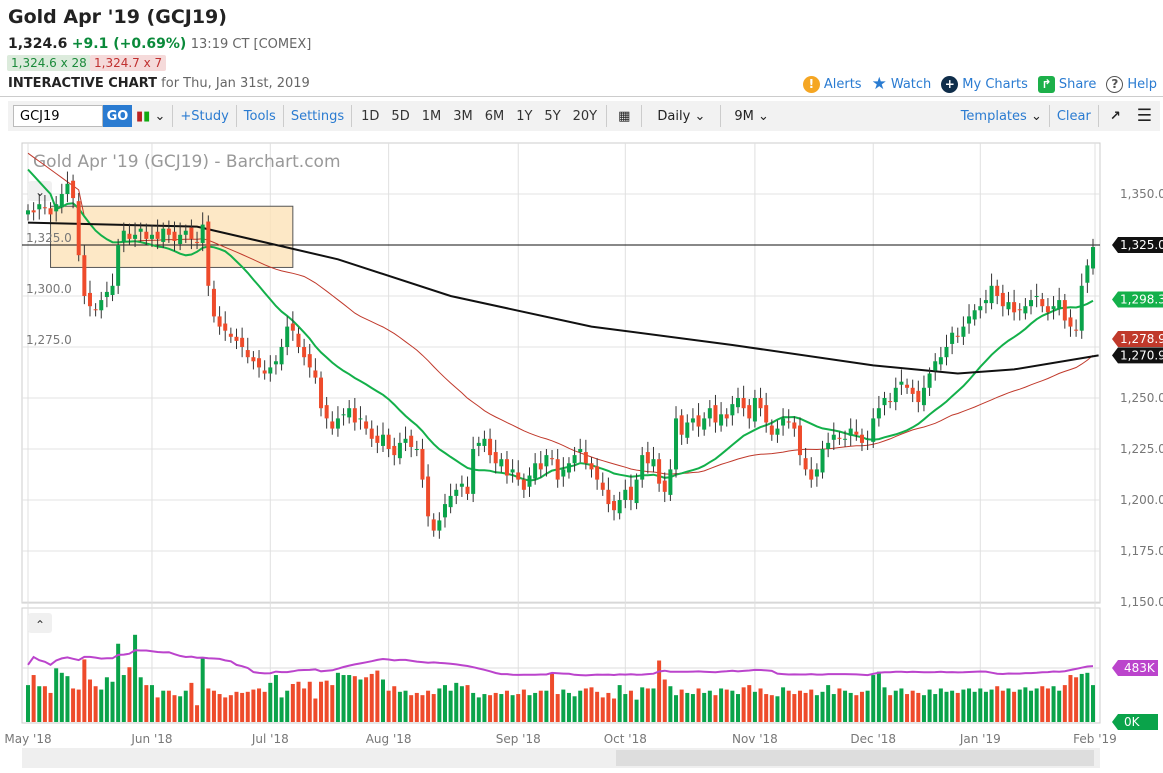 The height and width of the screenshot is (773, 1163). What do you see at coordinates (83, 83) in the screenshot?
I see `interactive-chart-label: INTERACTIVE CHART` at bounding box center [83, 83].